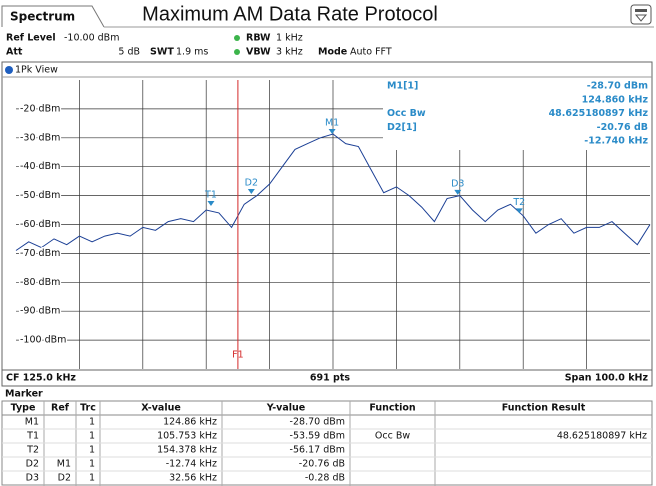 The width and height of the screenshot is (656, 486). Describe the element at coordinates (392, 436) in the screenshot. I see `table-cell: Occ Bw` at that location.